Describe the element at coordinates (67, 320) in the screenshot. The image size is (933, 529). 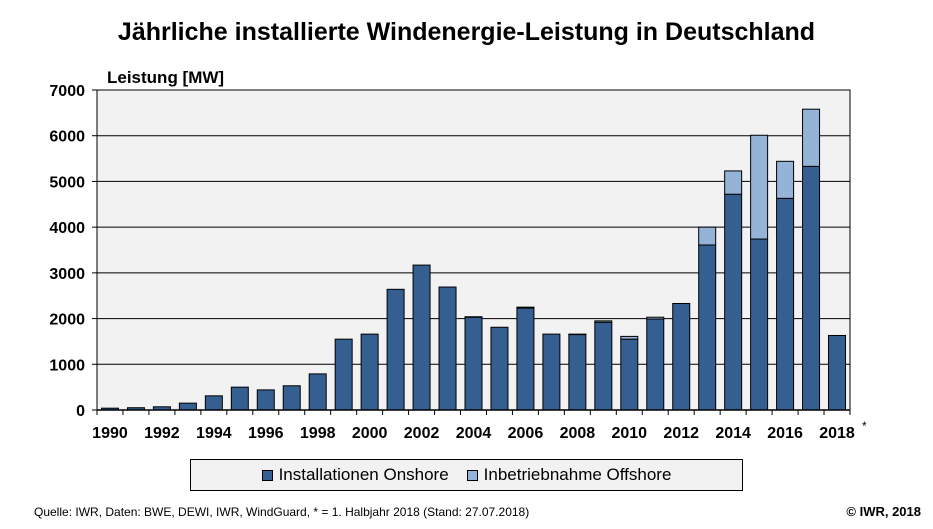
I see `y-tick-label: 2000` at that location.